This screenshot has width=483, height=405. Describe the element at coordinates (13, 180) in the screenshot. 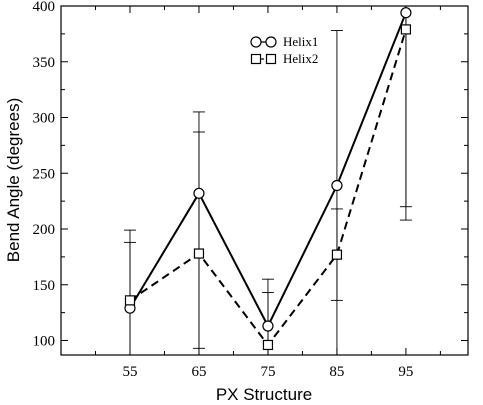

I see `y-axis-title: Bend Angle (degrees)` at that location.